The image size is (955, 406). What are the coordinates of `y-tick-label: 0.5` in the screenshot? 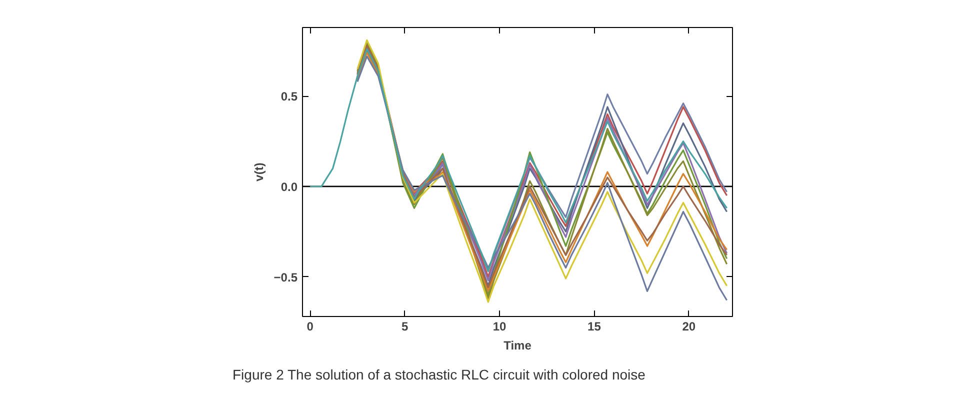 It's located at (289, 97).